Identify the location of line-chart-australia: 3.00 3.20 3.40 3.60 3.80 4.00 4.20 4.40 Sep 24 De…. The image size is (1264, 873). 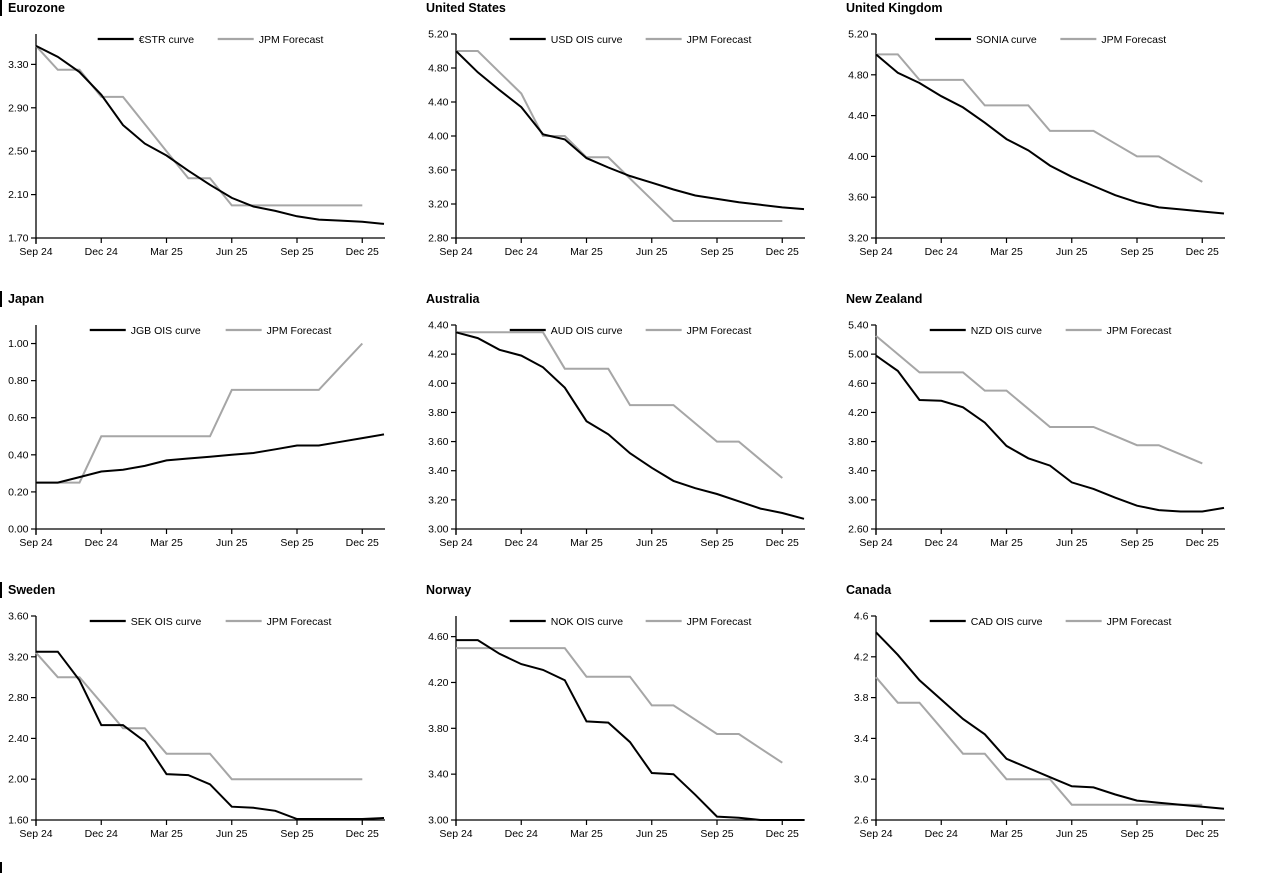
(616, 434).